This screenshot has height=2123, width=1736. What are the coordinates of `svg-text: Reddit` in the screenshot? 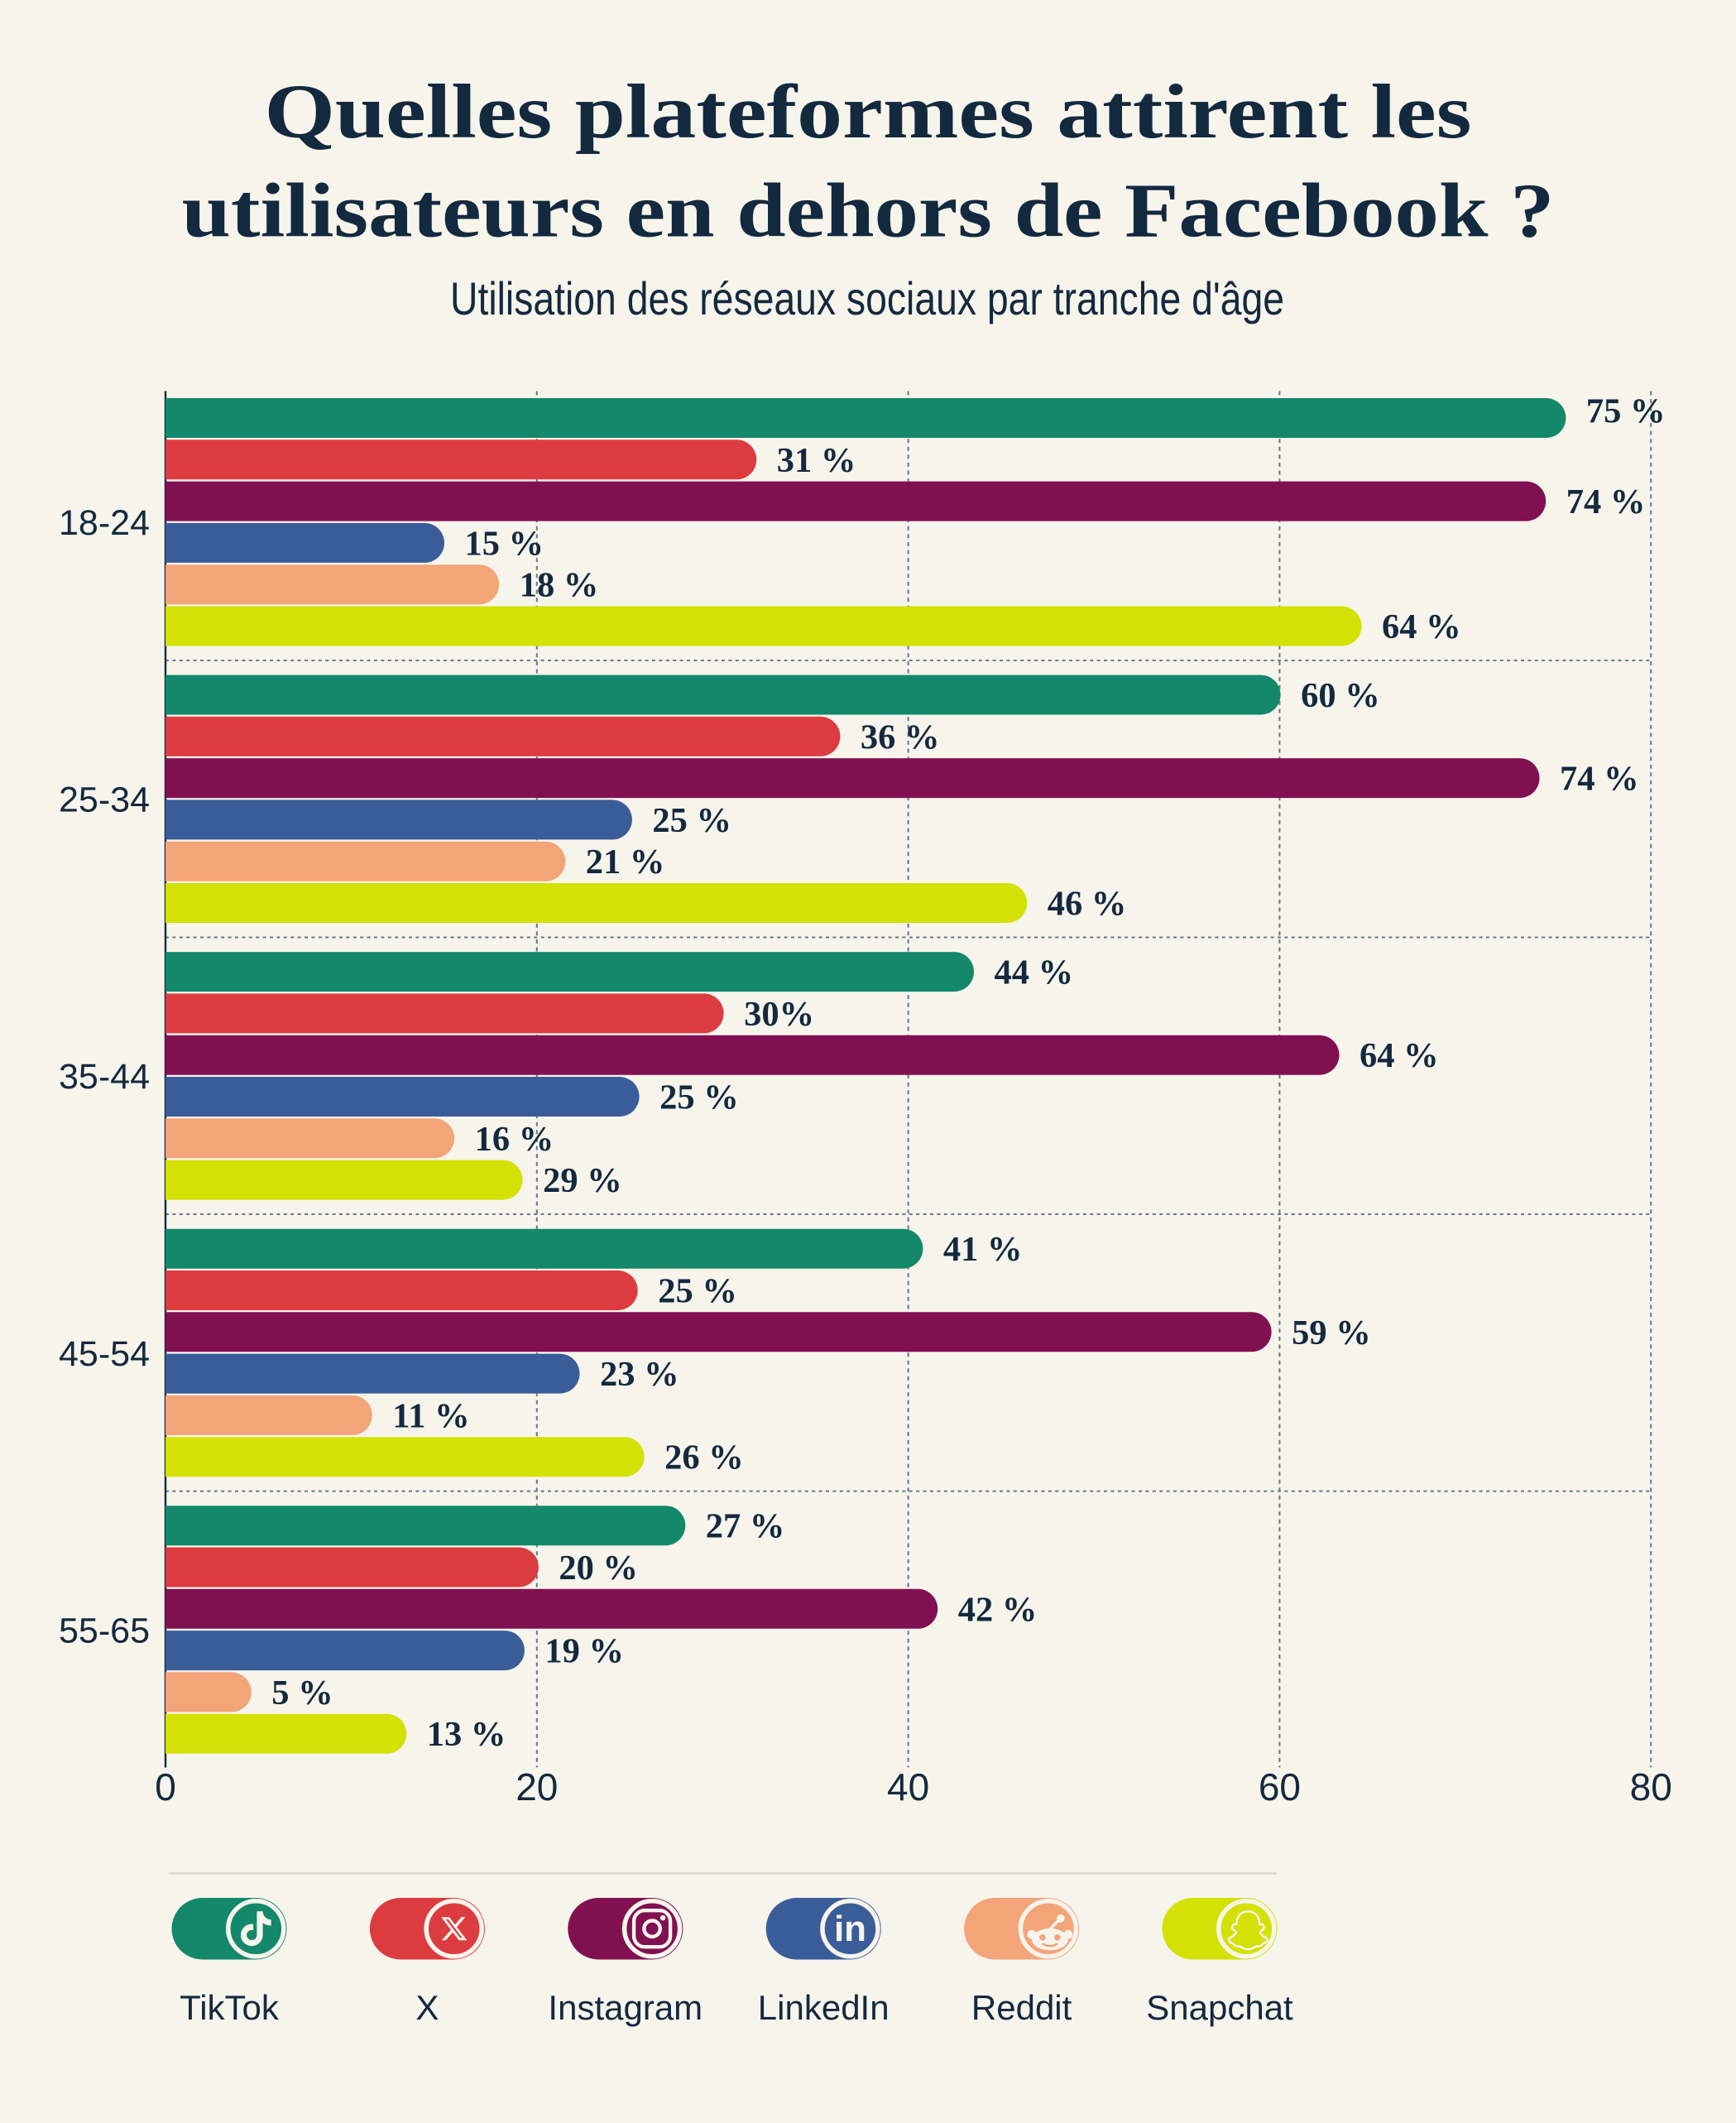 It's located at (1022, 2007).